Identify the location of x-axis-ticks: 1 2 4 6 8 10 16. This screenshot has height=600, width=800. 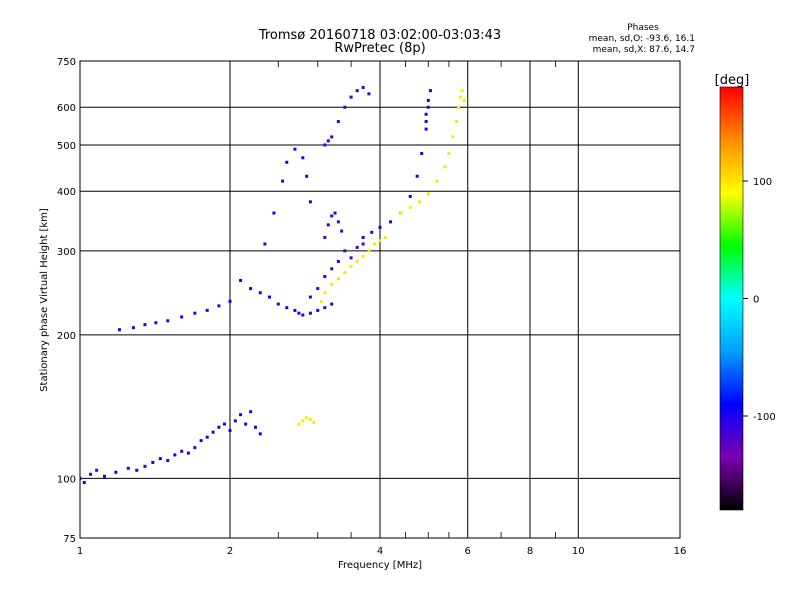
(382, 551).